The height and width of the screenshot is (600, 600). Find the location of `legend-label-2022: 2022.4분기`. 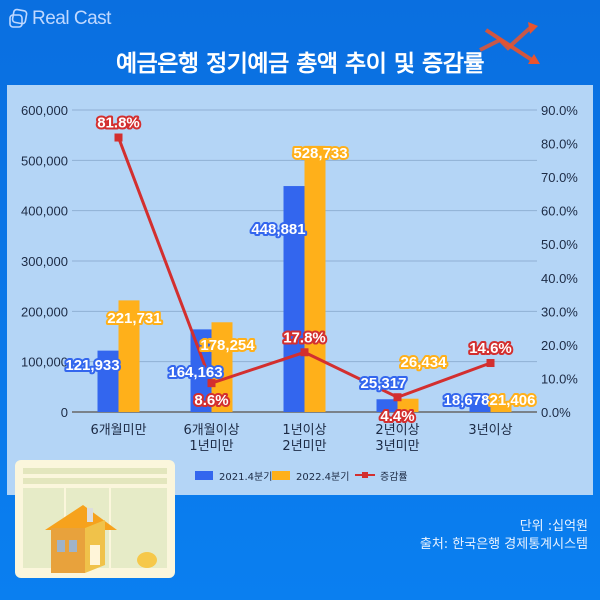

legend-label-2022: 2022.4분기 is located at coordinates (322, 477).